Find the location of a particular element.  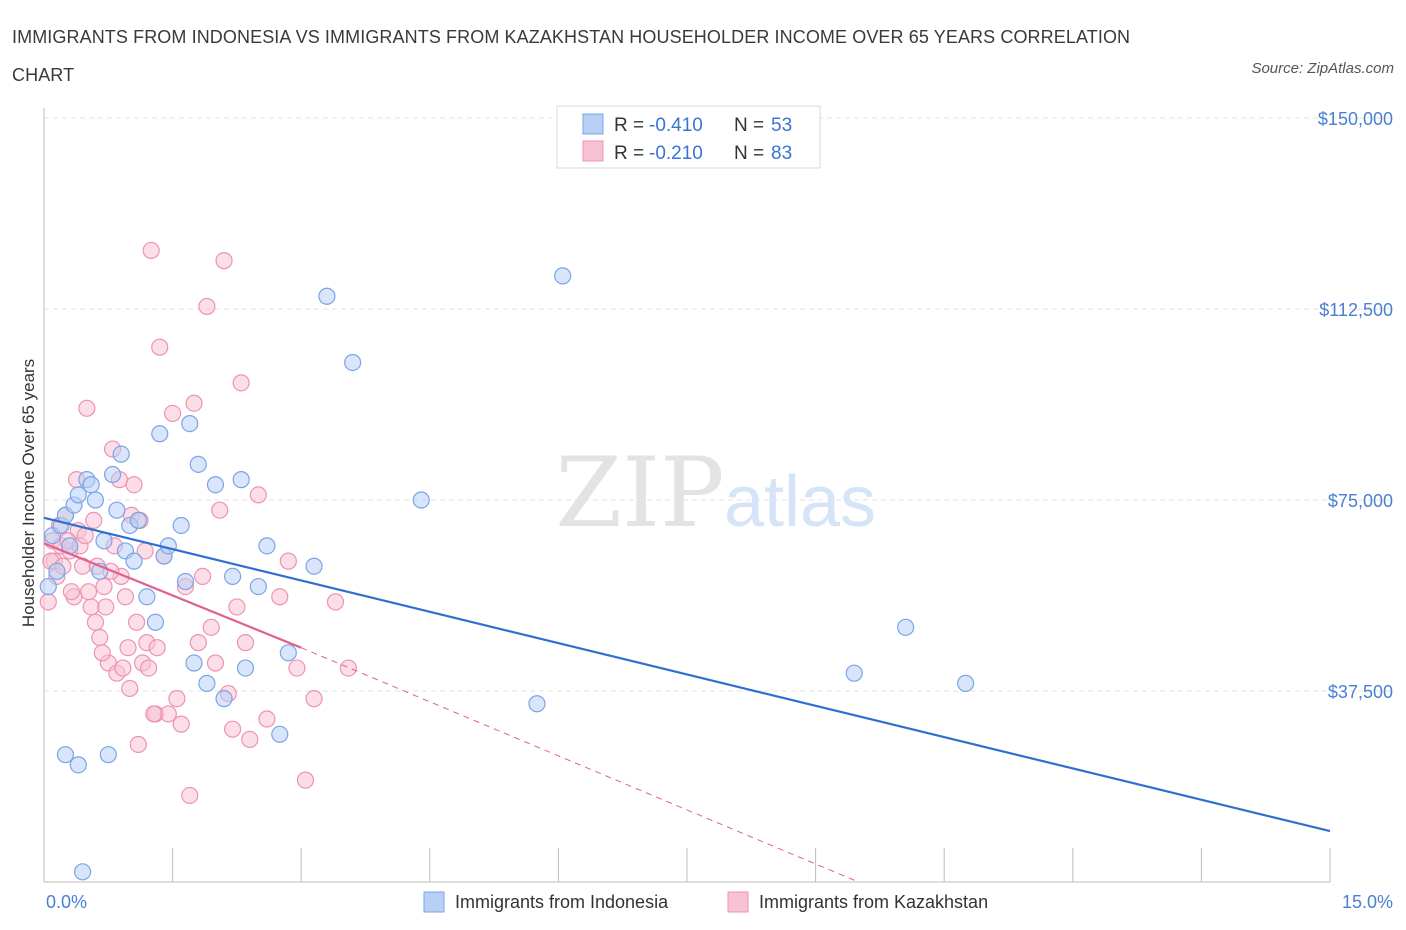

legend-r-label-kazakhstan: R = is located at coordinates (629, 153).